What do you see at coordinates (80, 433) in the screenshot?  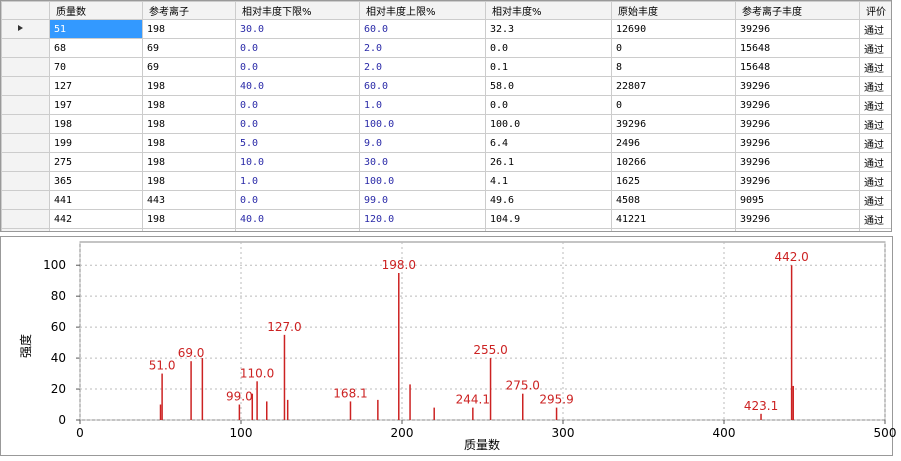 I see `x-tick-label: 0` at bounding box center [80, 433].